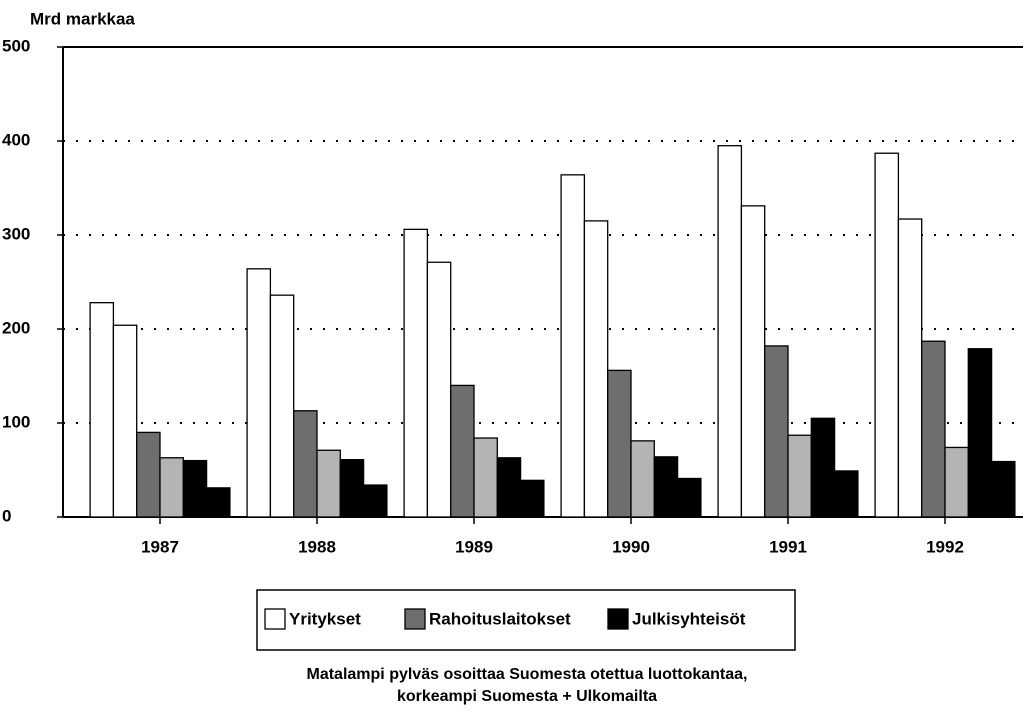 This screenshot has width=1023, height=714. Describe the element at coordinates (325, 618) in the screenshot. I see `legend-label: Yritykset` at that location.